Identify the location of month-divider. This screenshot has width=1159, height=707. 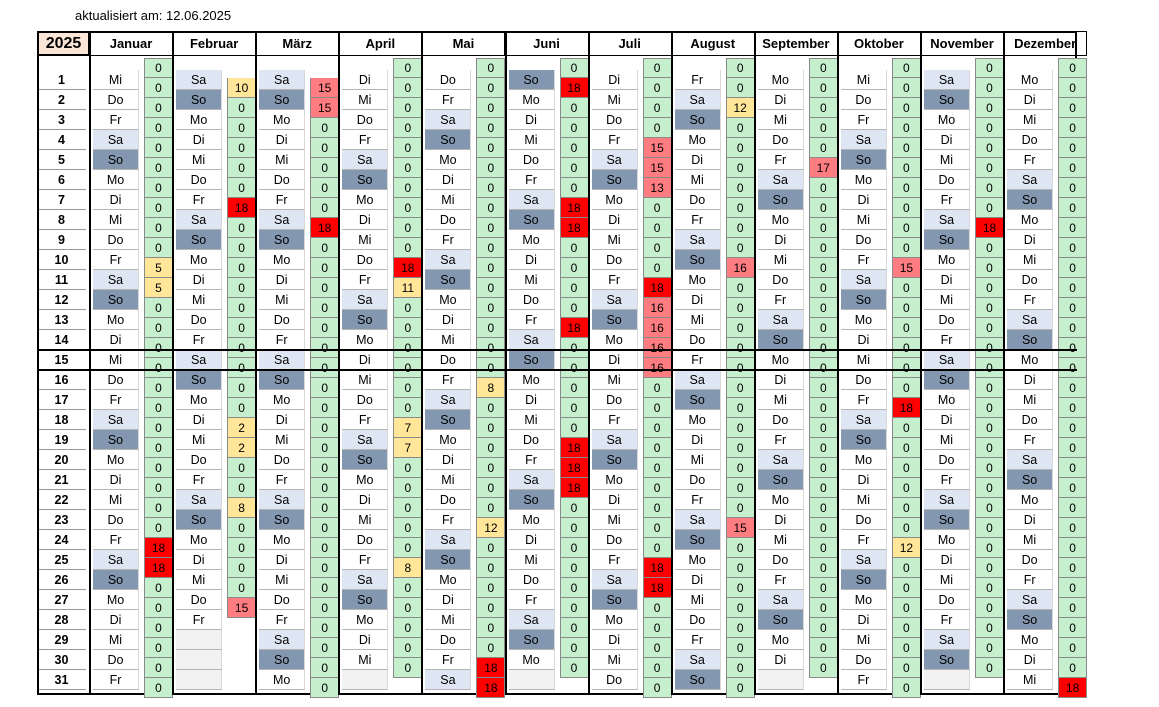
(339, 363).